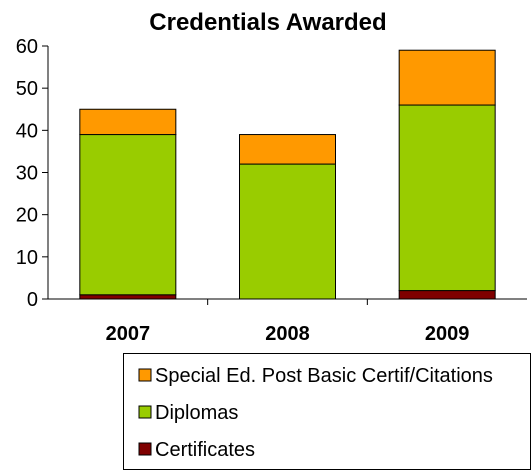 Image resolution: width=531 pixels, height=470 pixels. What do you see at coordinates (287, 149) in the screenshot?
I see `bar-special-ed-post-basic-certif-citations-2008` at bounding box center [287, 149].